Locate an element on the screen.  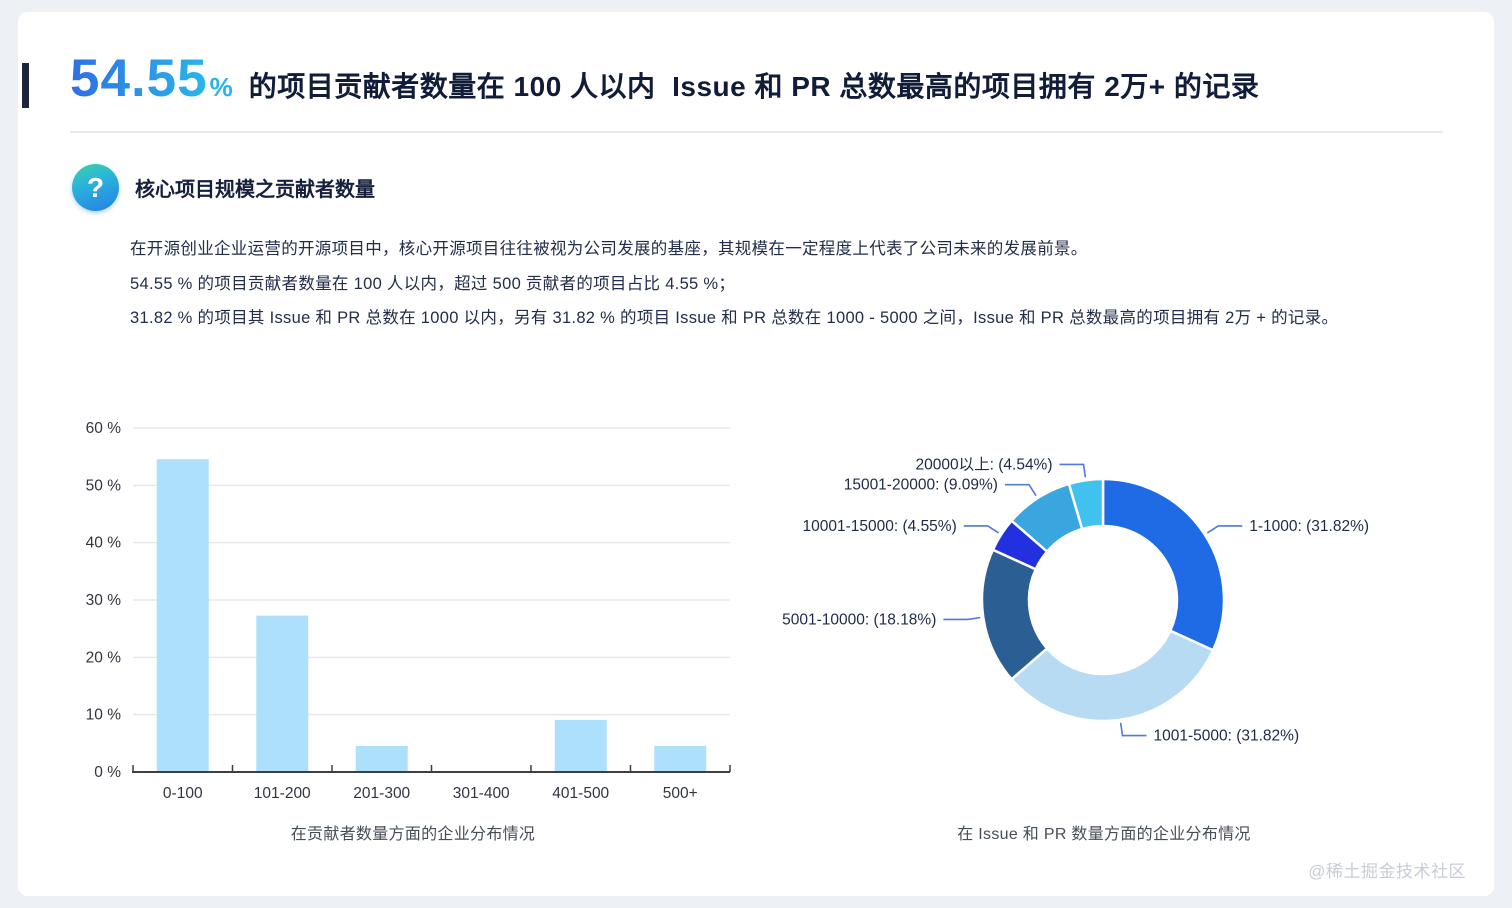
svg-text: 30 % is located at coordinates (104, 600).